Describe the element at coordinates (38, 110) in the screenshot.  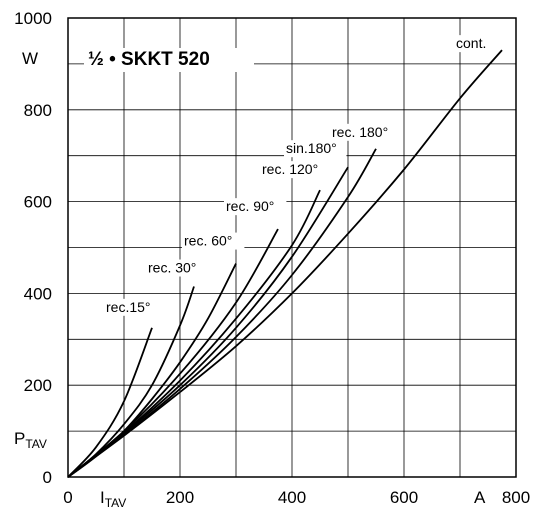
I see `y-tick-label: 800` at that location.